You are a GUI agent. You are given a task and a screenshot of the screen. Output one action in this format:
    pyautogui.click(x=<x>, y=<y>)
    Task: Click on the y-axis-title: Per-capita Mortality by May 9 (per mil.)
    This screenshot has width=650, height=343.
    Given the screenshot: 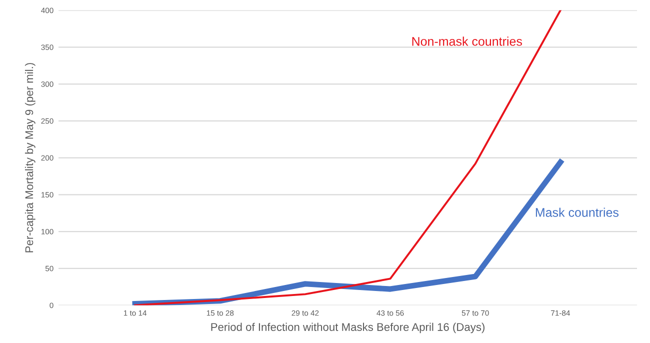 What is the action you would take?
    pyautogui.click(x=30, y=157)
    